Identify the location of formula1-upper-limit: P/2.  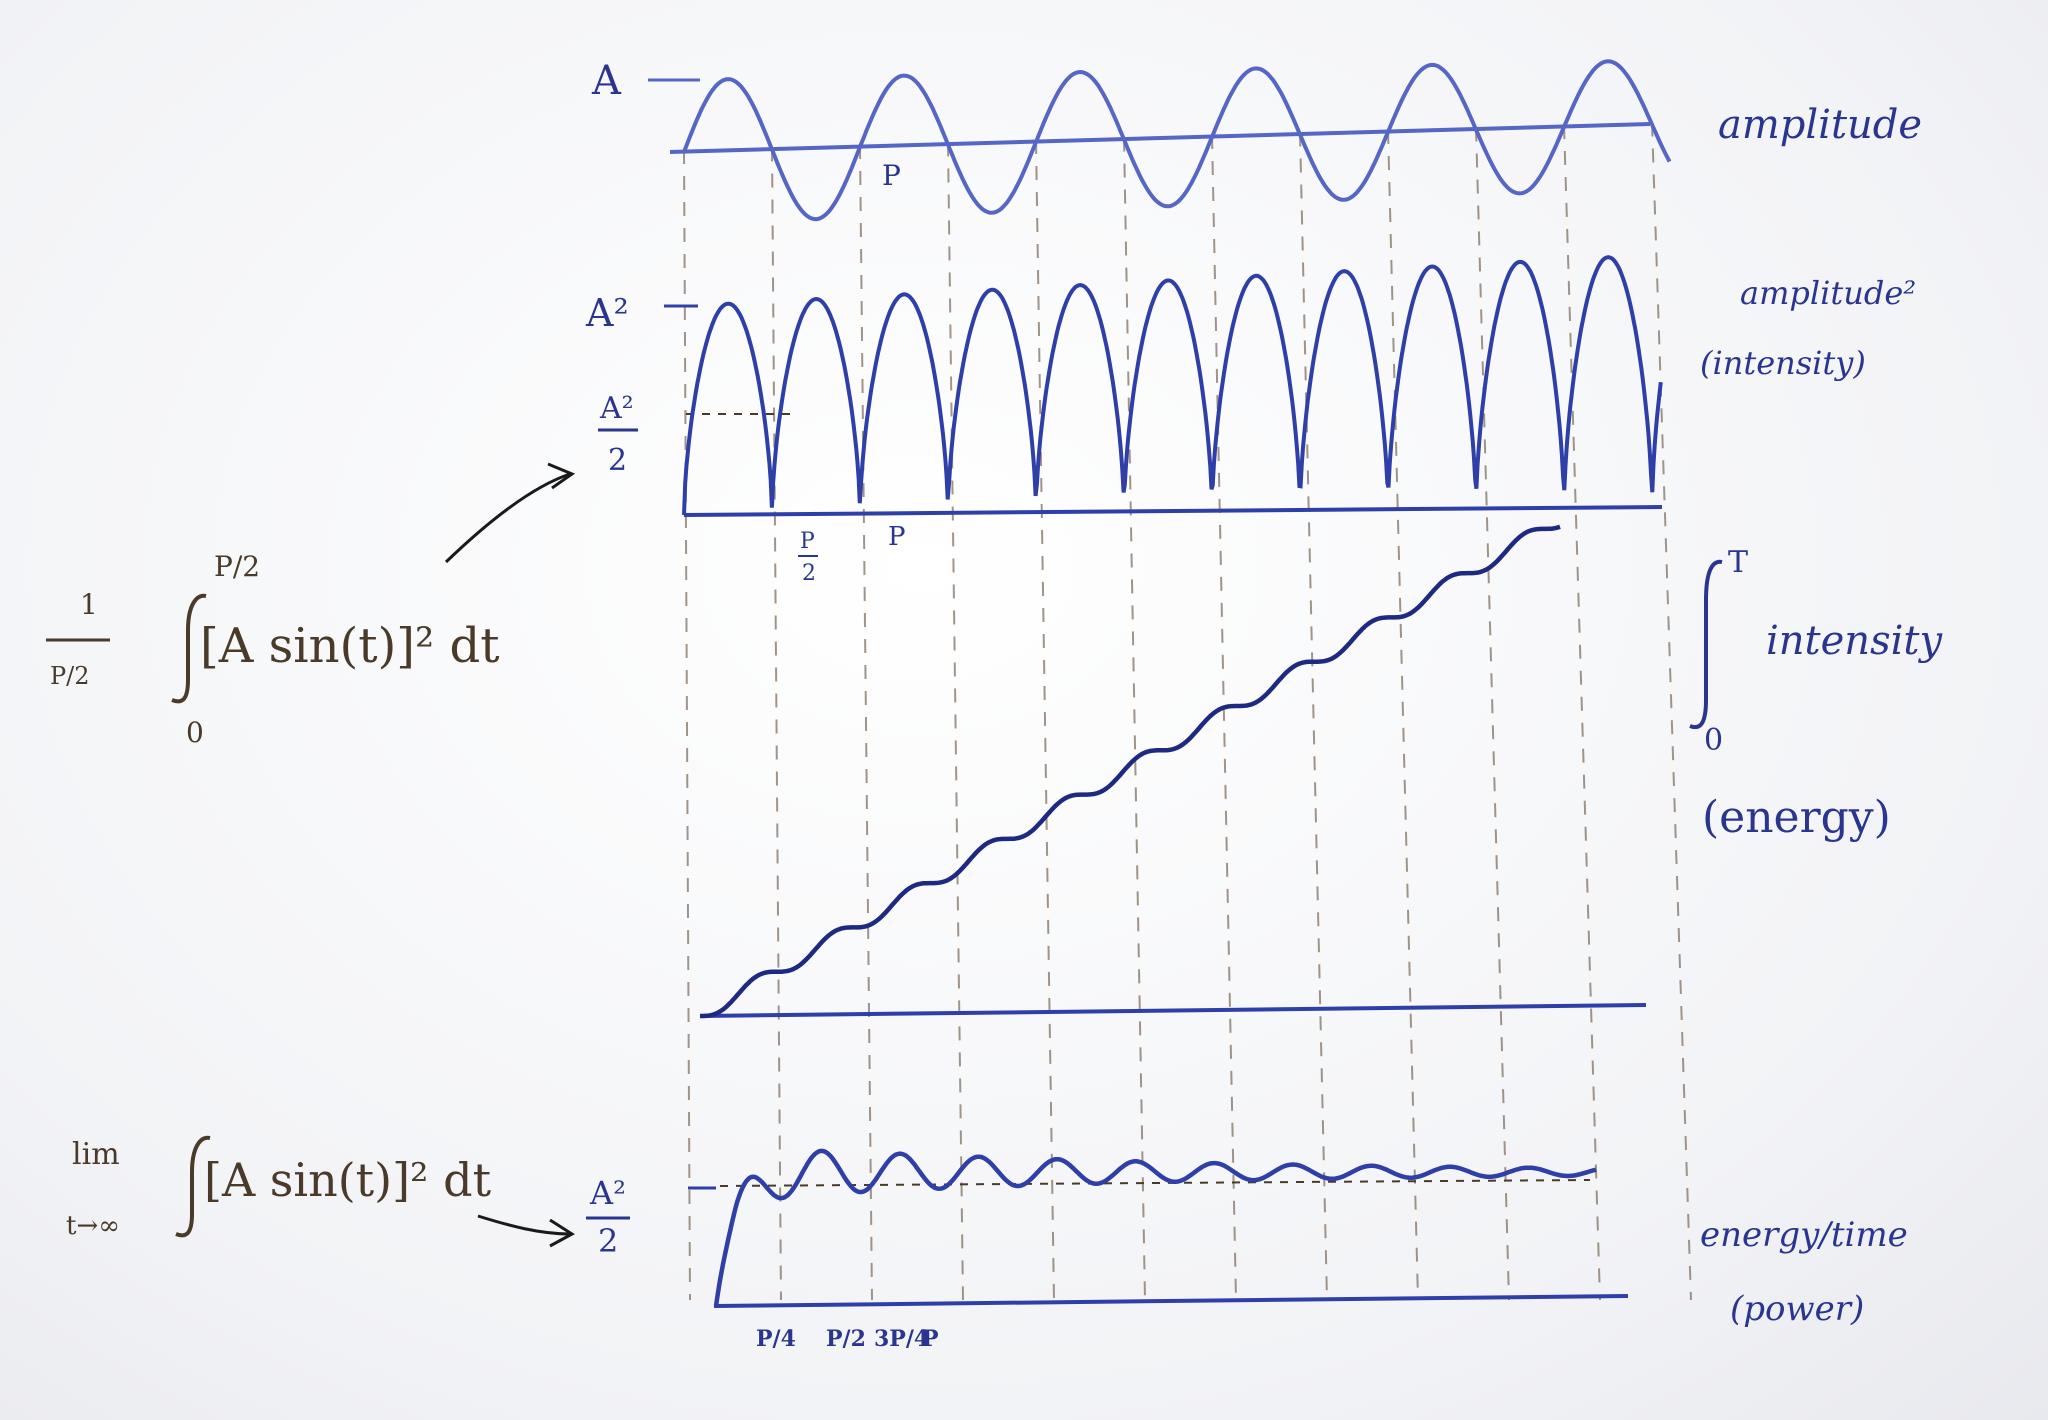
(237, 566).